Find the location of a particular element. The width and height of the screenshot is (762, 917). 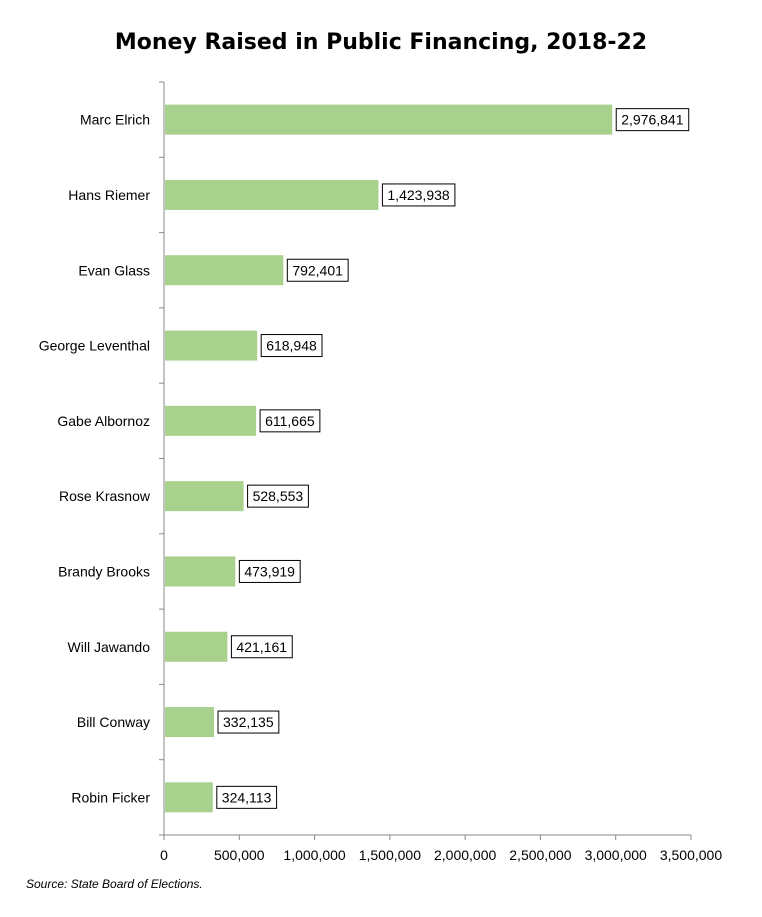

data-label-text: 618,948 is located at coordinates (291, 346).